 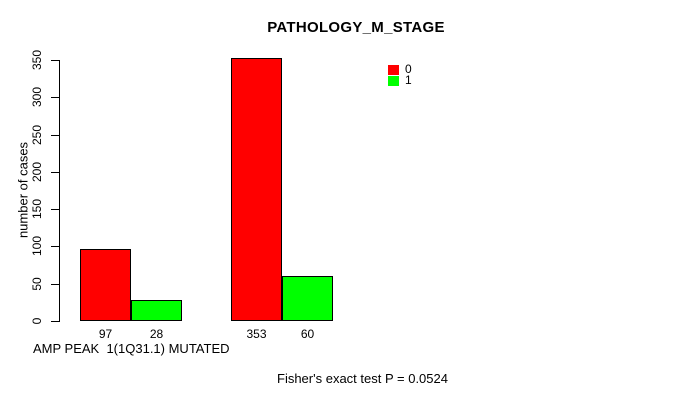 I want to click on bar-value-label: 28, so click(x=156, y=334).